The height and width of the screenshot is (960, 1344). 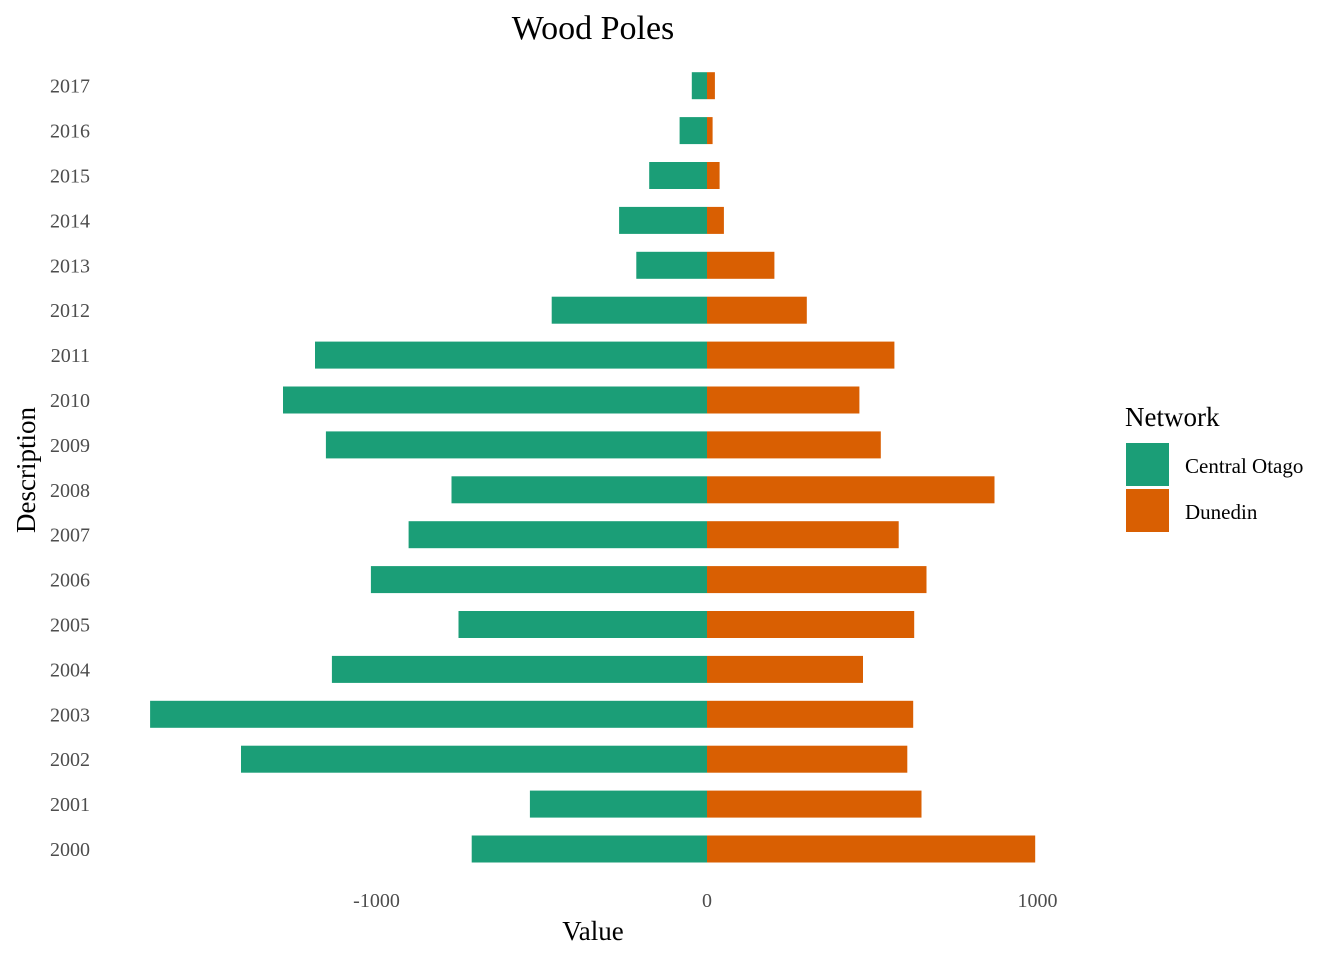 What do you see at coordinates (618, 804) in the screenshot?
I see `bar-central-otago-2001` at bounding box center [618, 804].